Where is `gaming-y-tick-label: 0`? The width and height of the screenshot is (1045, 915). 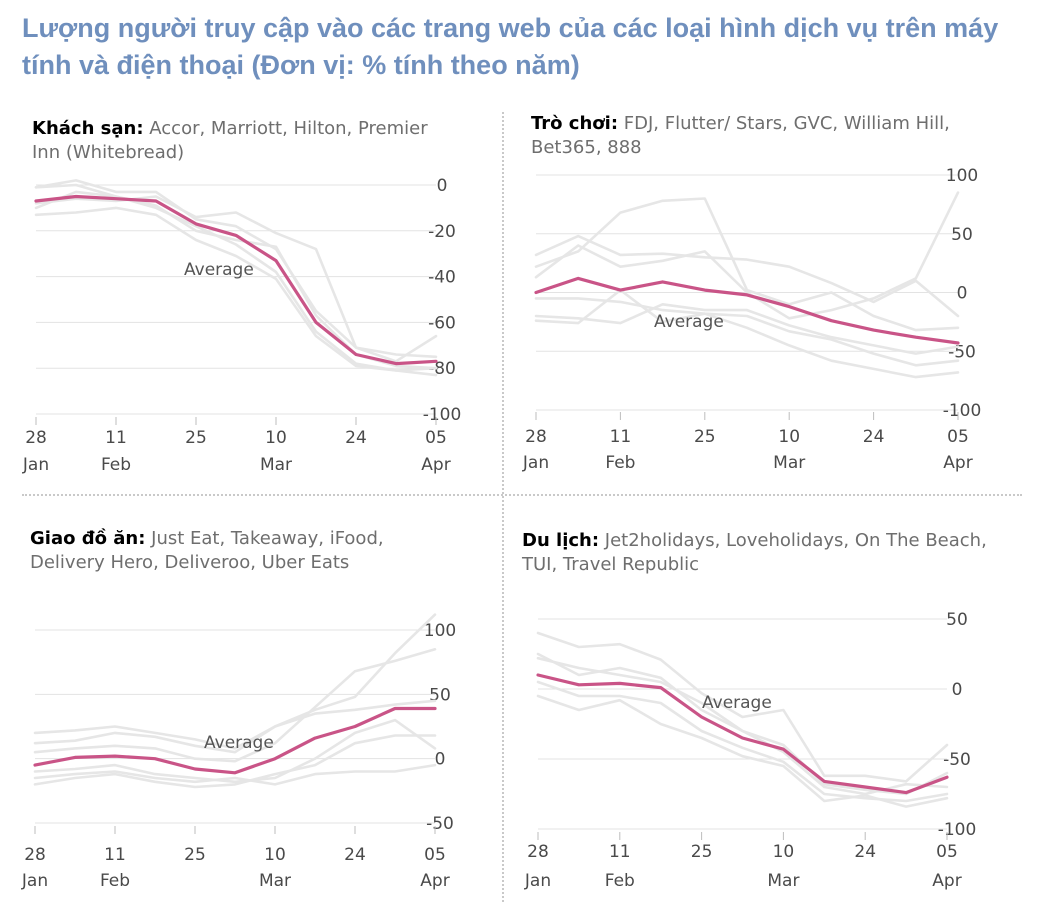
gaming-y-tick-label: 0 is located at coordinates (962, 294).